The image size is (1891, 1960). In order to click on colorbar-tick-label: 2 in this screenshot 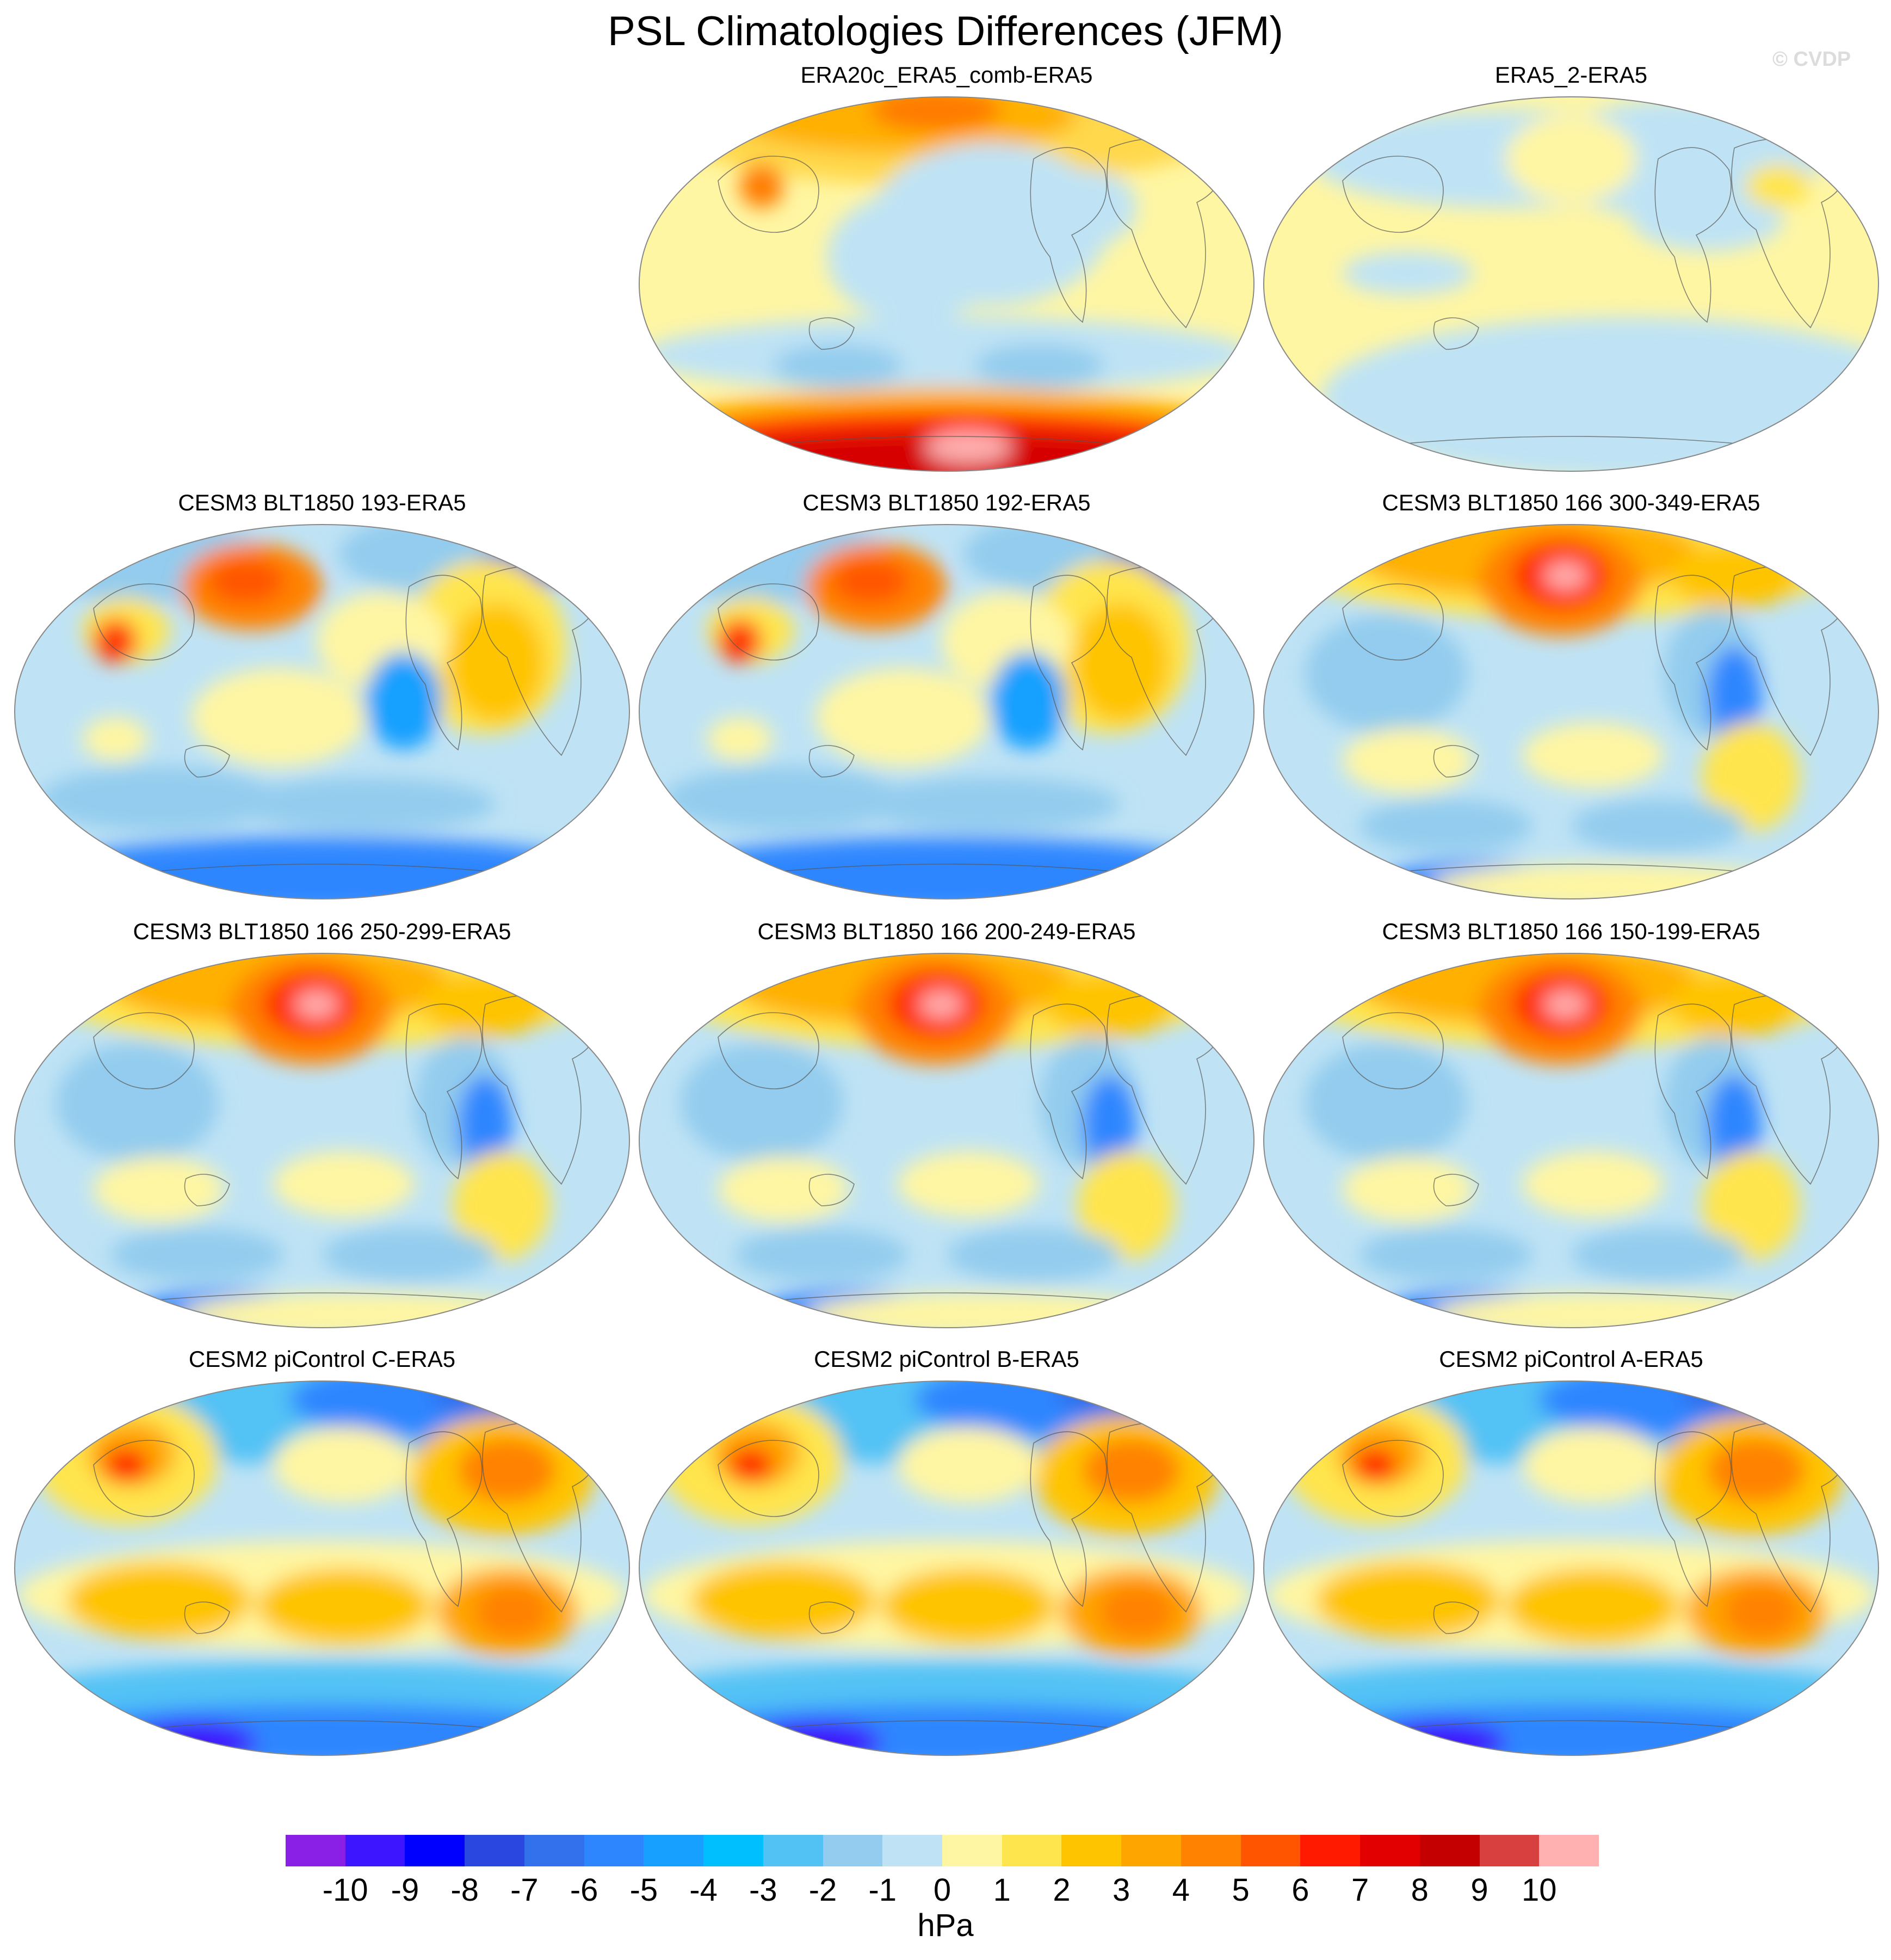, I will do `click(1062, 1890)`.